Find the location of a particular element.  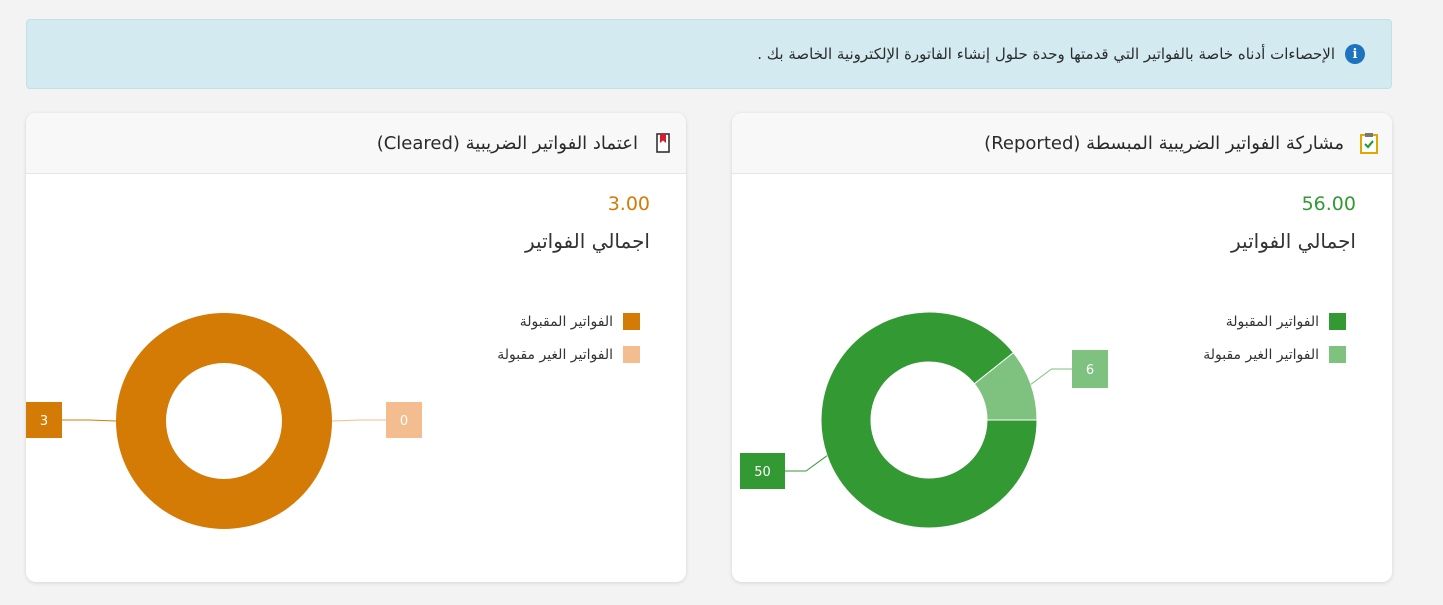

card-header: اعتماد الفواتير الضريبية (Cleared) is located at coordinates (356, 143).